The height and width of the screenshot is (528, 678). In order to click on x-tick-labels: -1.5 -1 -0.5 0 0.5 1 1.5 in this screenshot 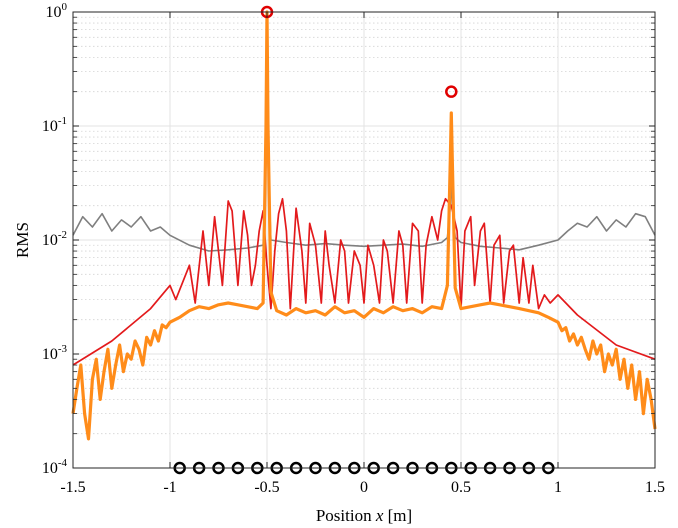, I will do `click(362, 487)`.